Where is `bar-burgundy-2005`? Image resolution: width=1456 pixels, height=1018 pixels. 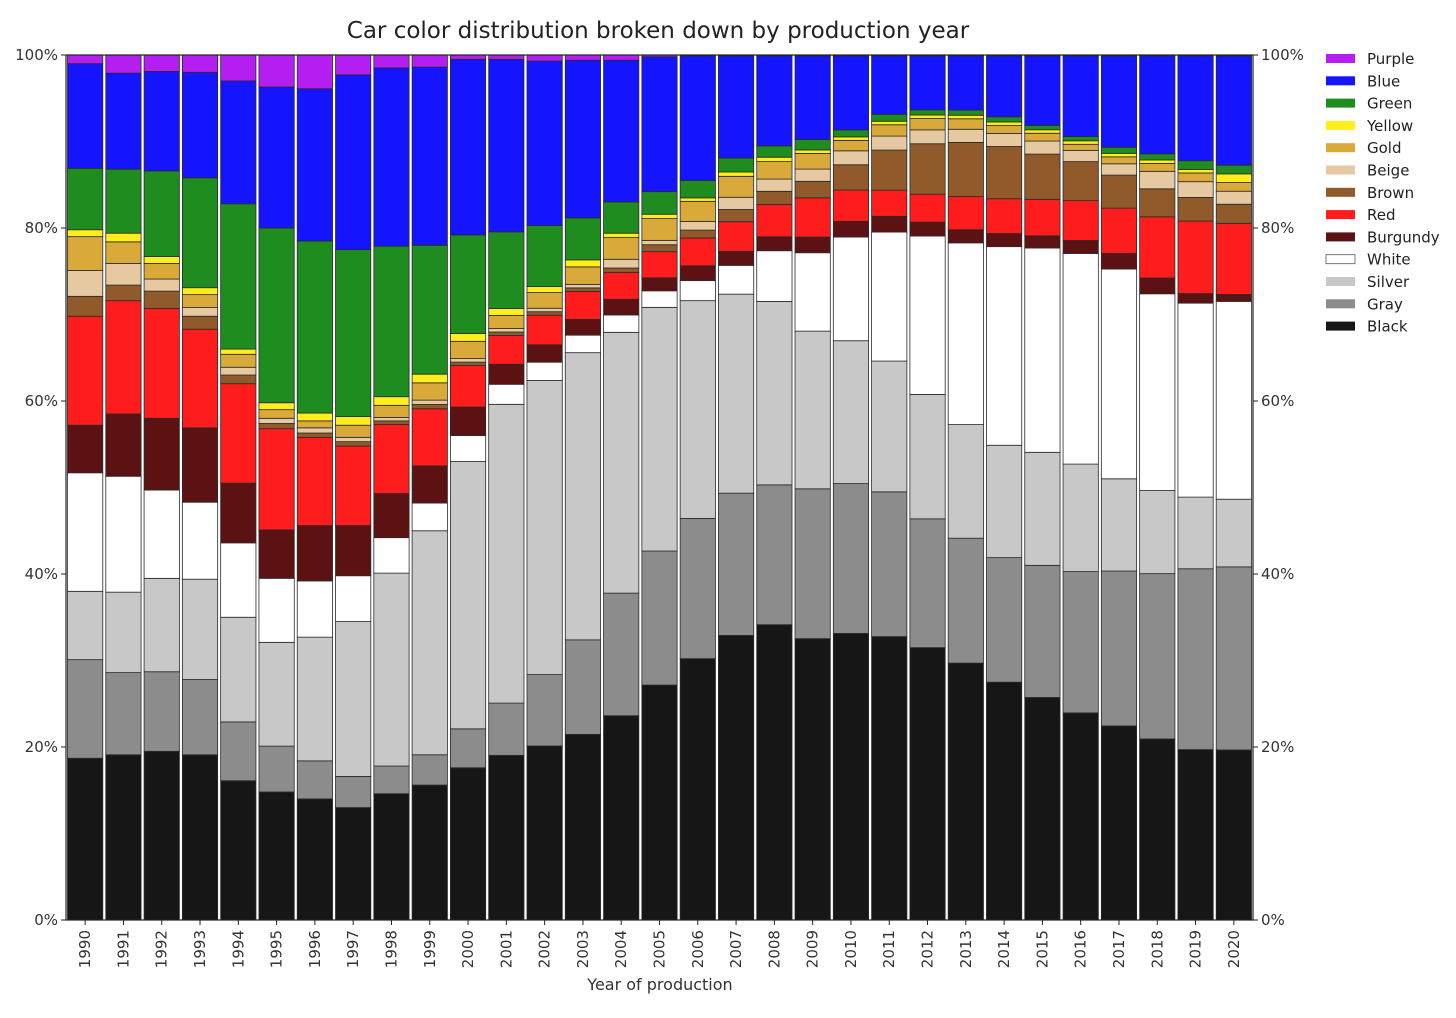 bar-burgundy-2005 is located at coordinates (659, 284).